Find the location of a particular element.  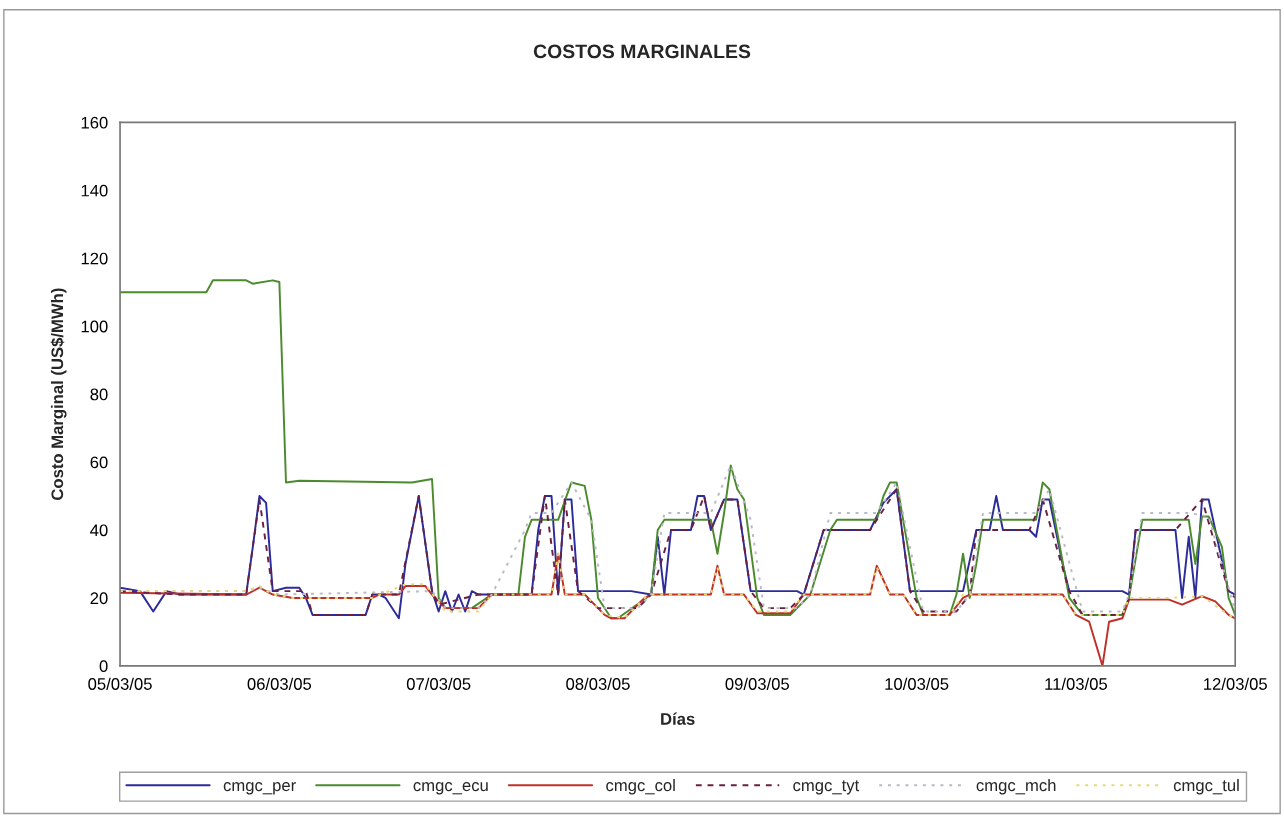

y-axis-title: Costo Marginal (US$/MWh) is located at coordinates (58, 394).